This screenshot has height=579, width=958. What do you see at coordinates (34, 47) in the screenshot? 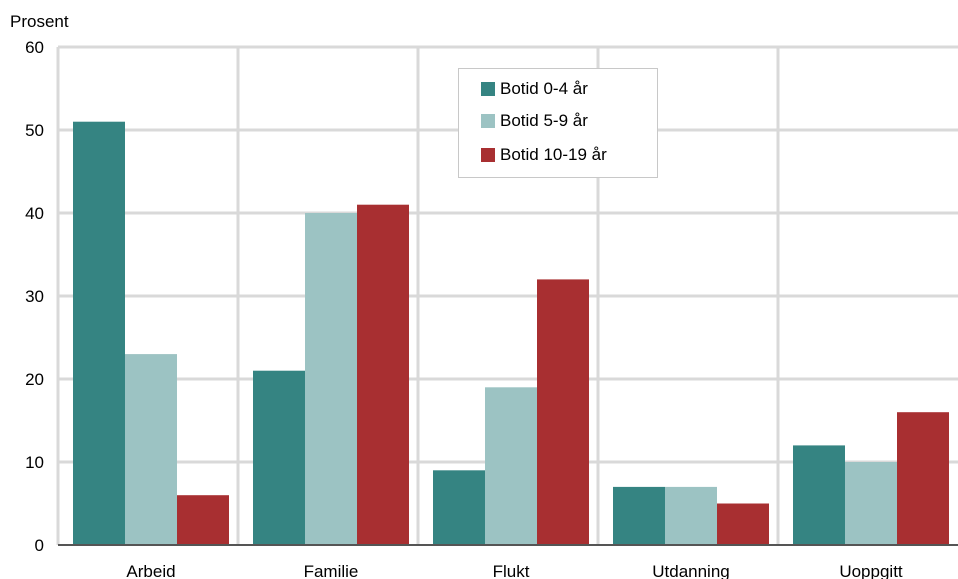
I see `y-tick-label: 60` at bounding box center [34, 47].